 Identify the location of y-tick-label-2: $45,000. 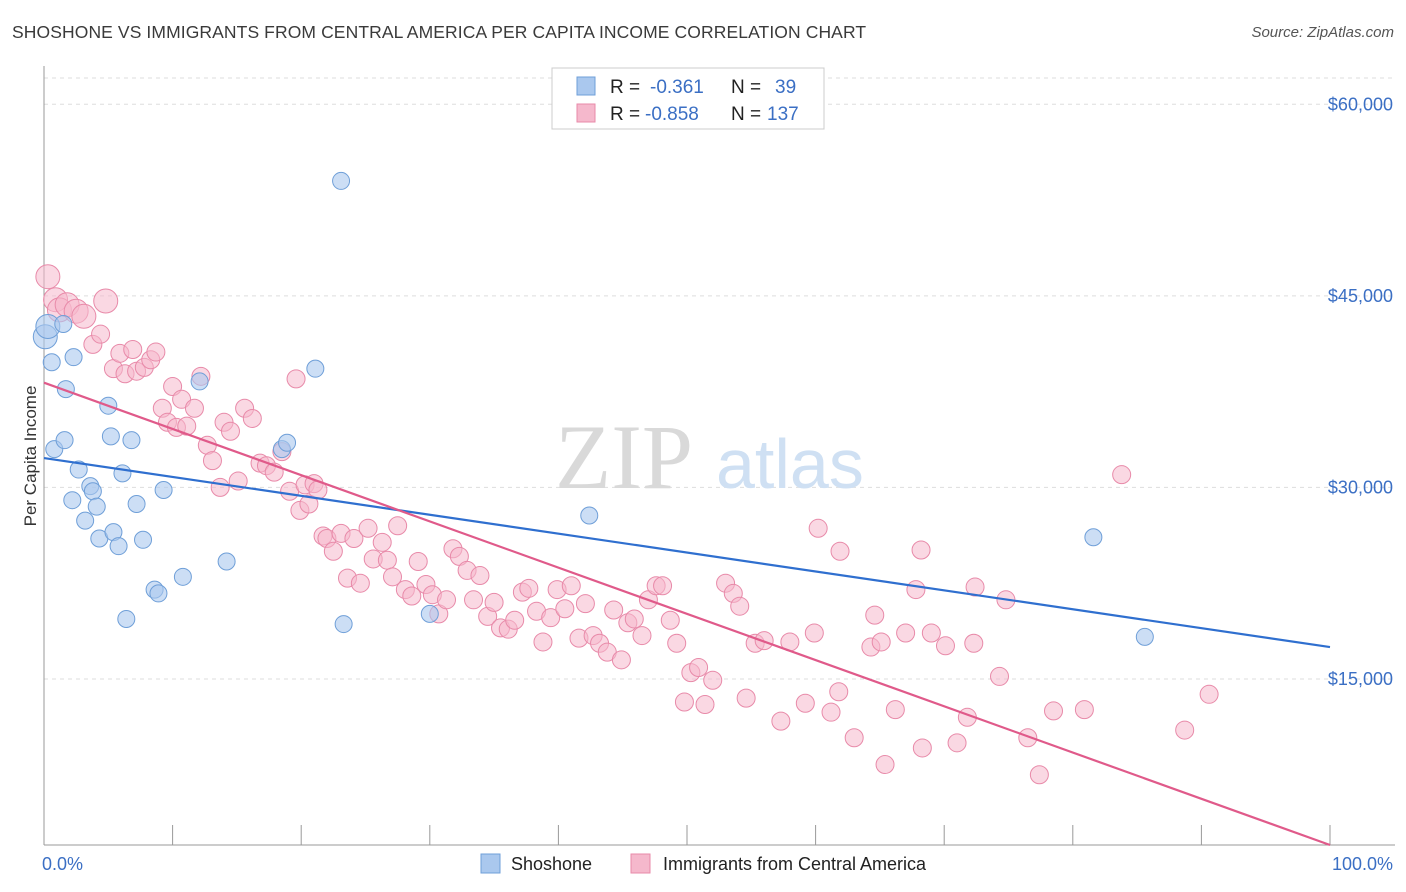
(1360, 296).